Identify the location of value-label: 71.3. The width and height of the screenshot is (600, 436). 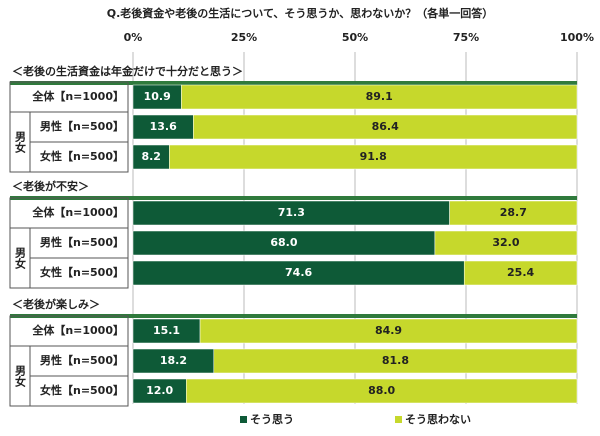
(291, 212).